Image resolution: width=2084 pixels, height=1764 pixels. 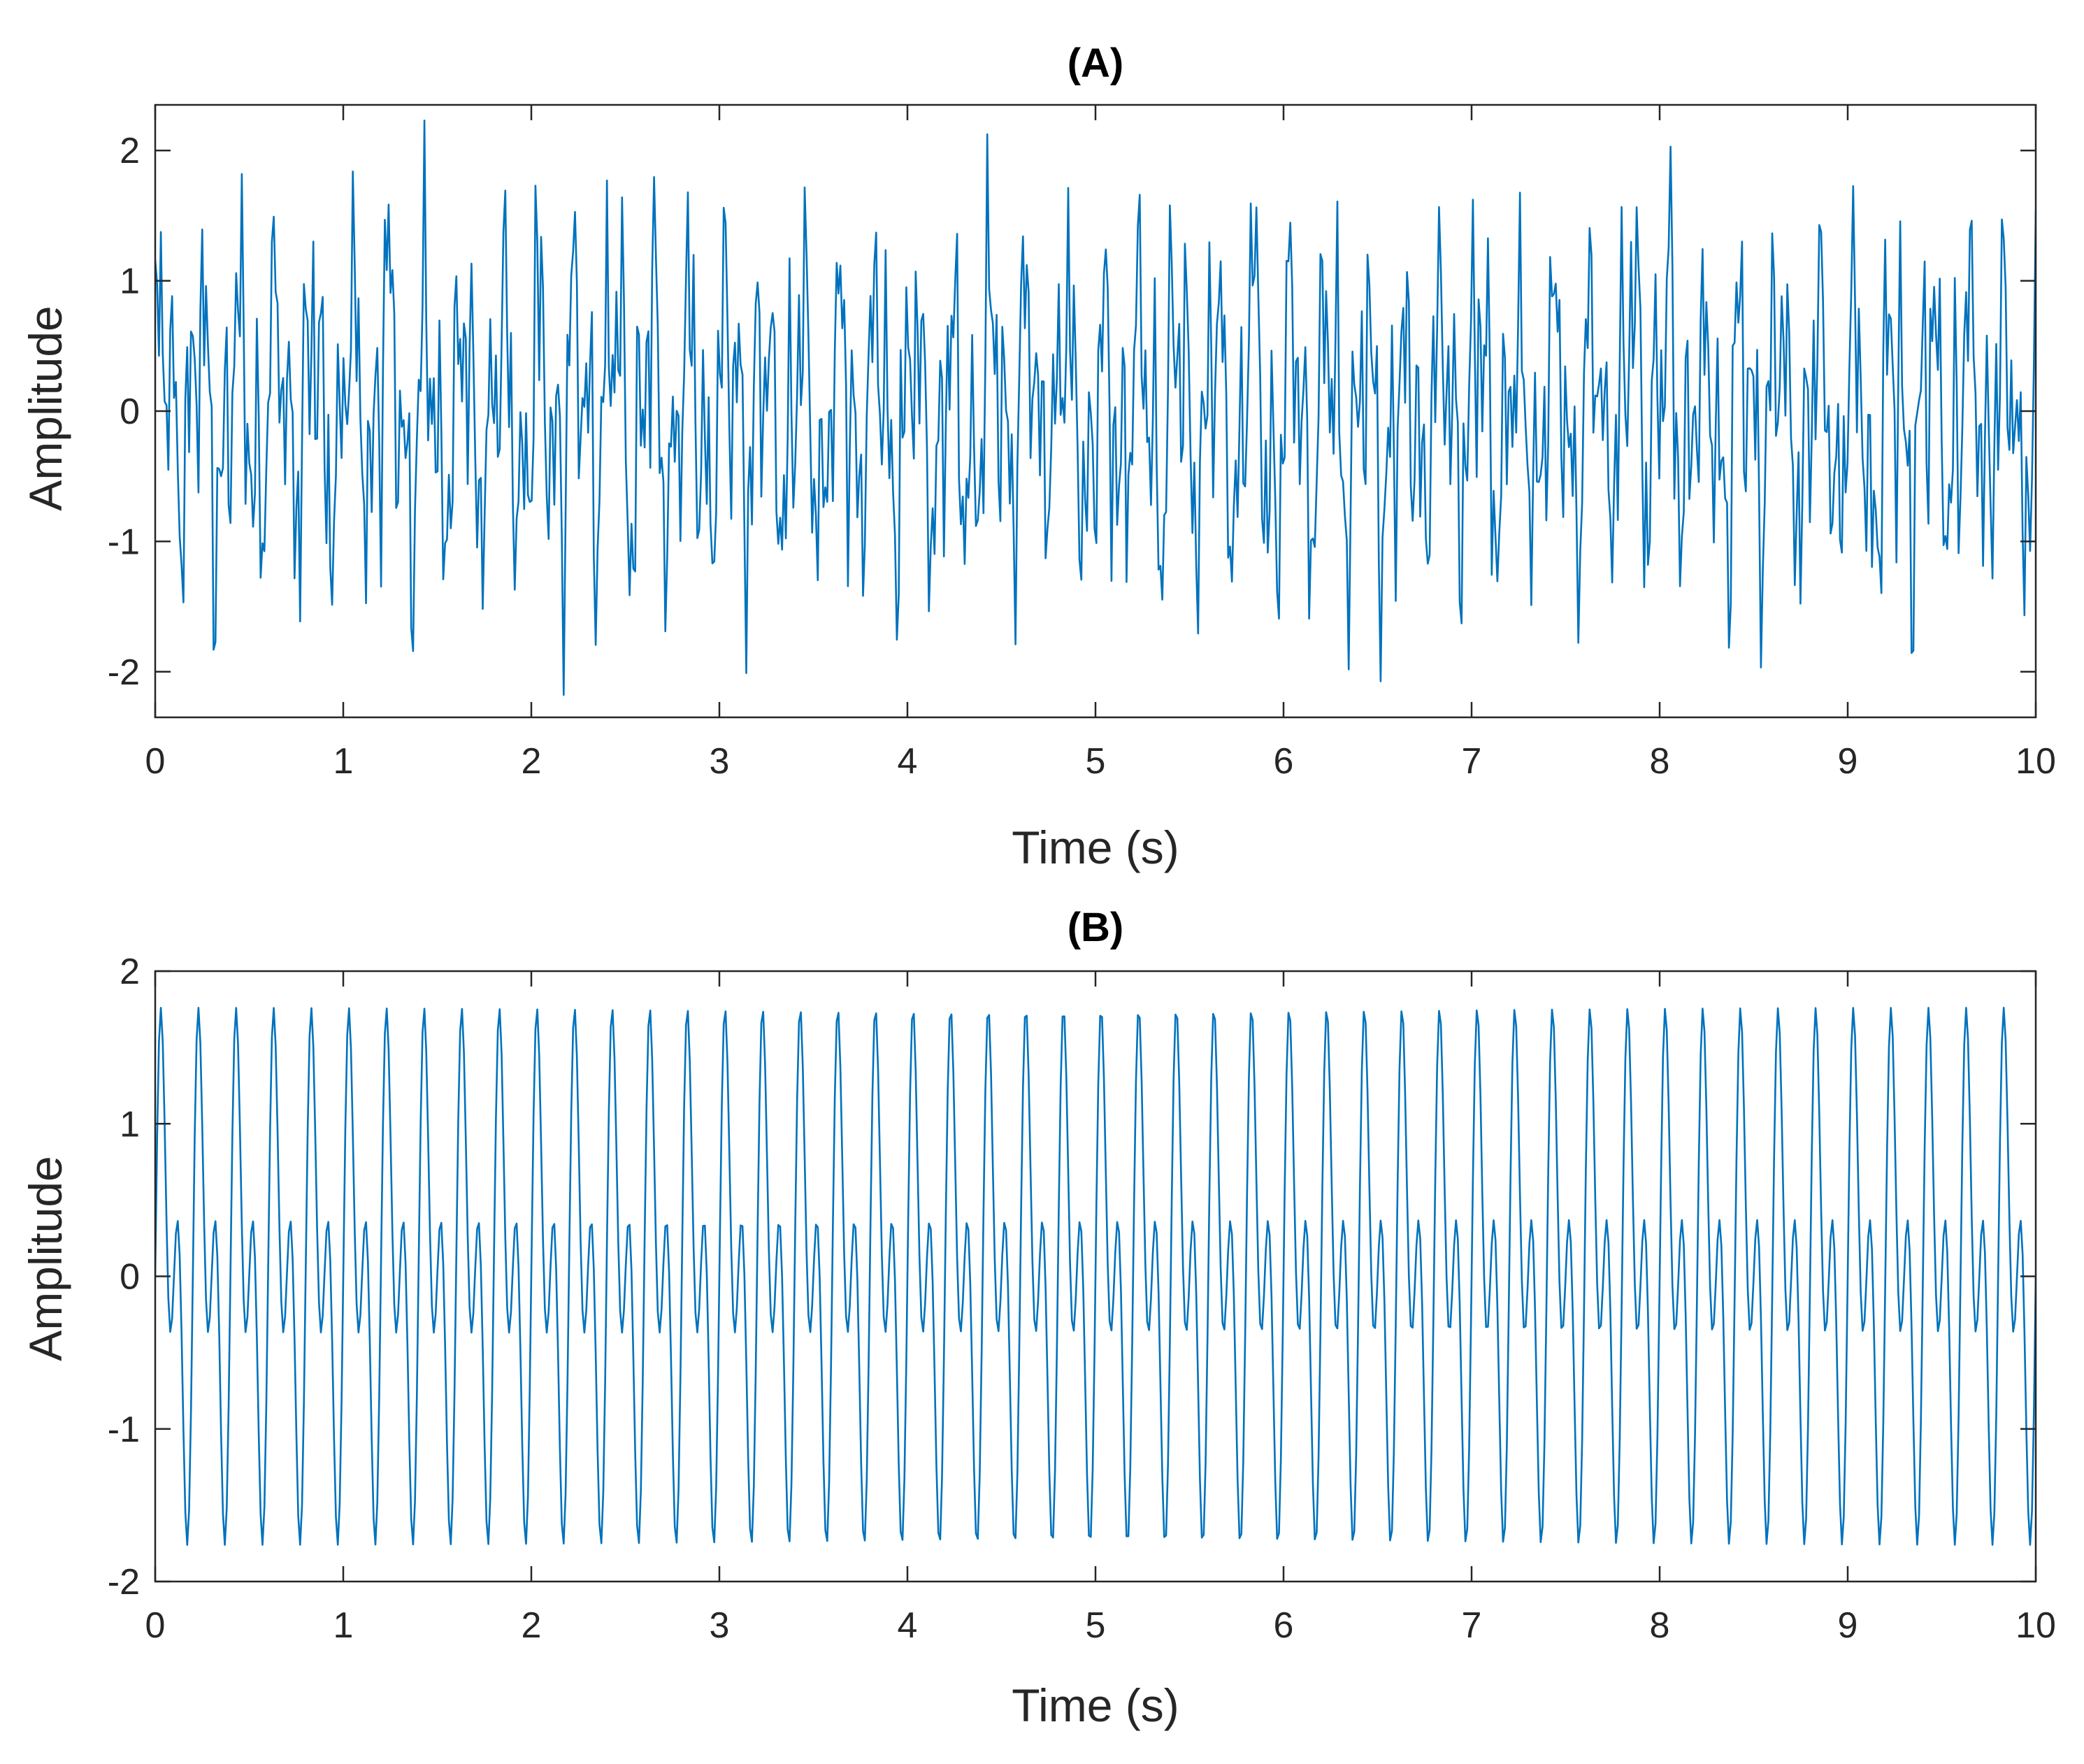 I want to click on panel-b-x-tick-label: 3, so click(x=720, y=1626).